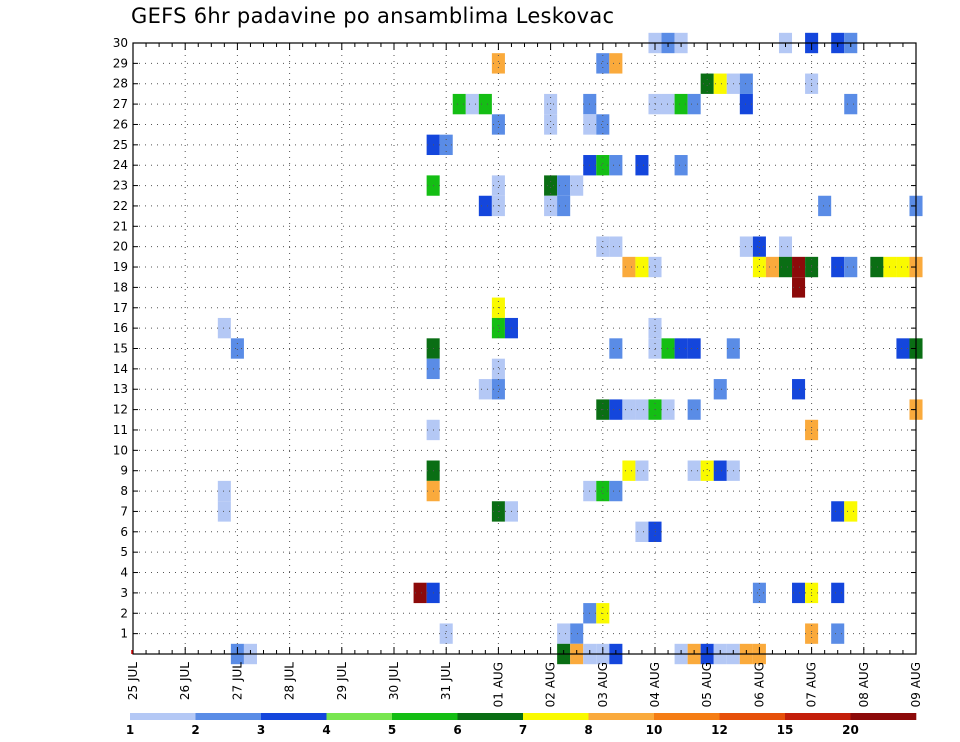  Describe the element at coordinates (120, 84) in the screenshot. I see `y-tick-label: 28` at that location.